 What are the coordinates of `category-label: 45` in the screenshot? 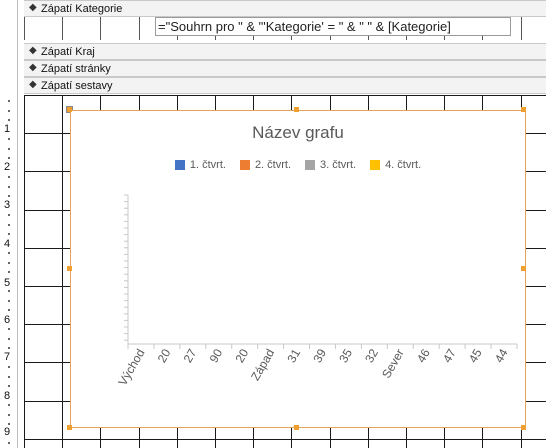 It's located at (475, 355).